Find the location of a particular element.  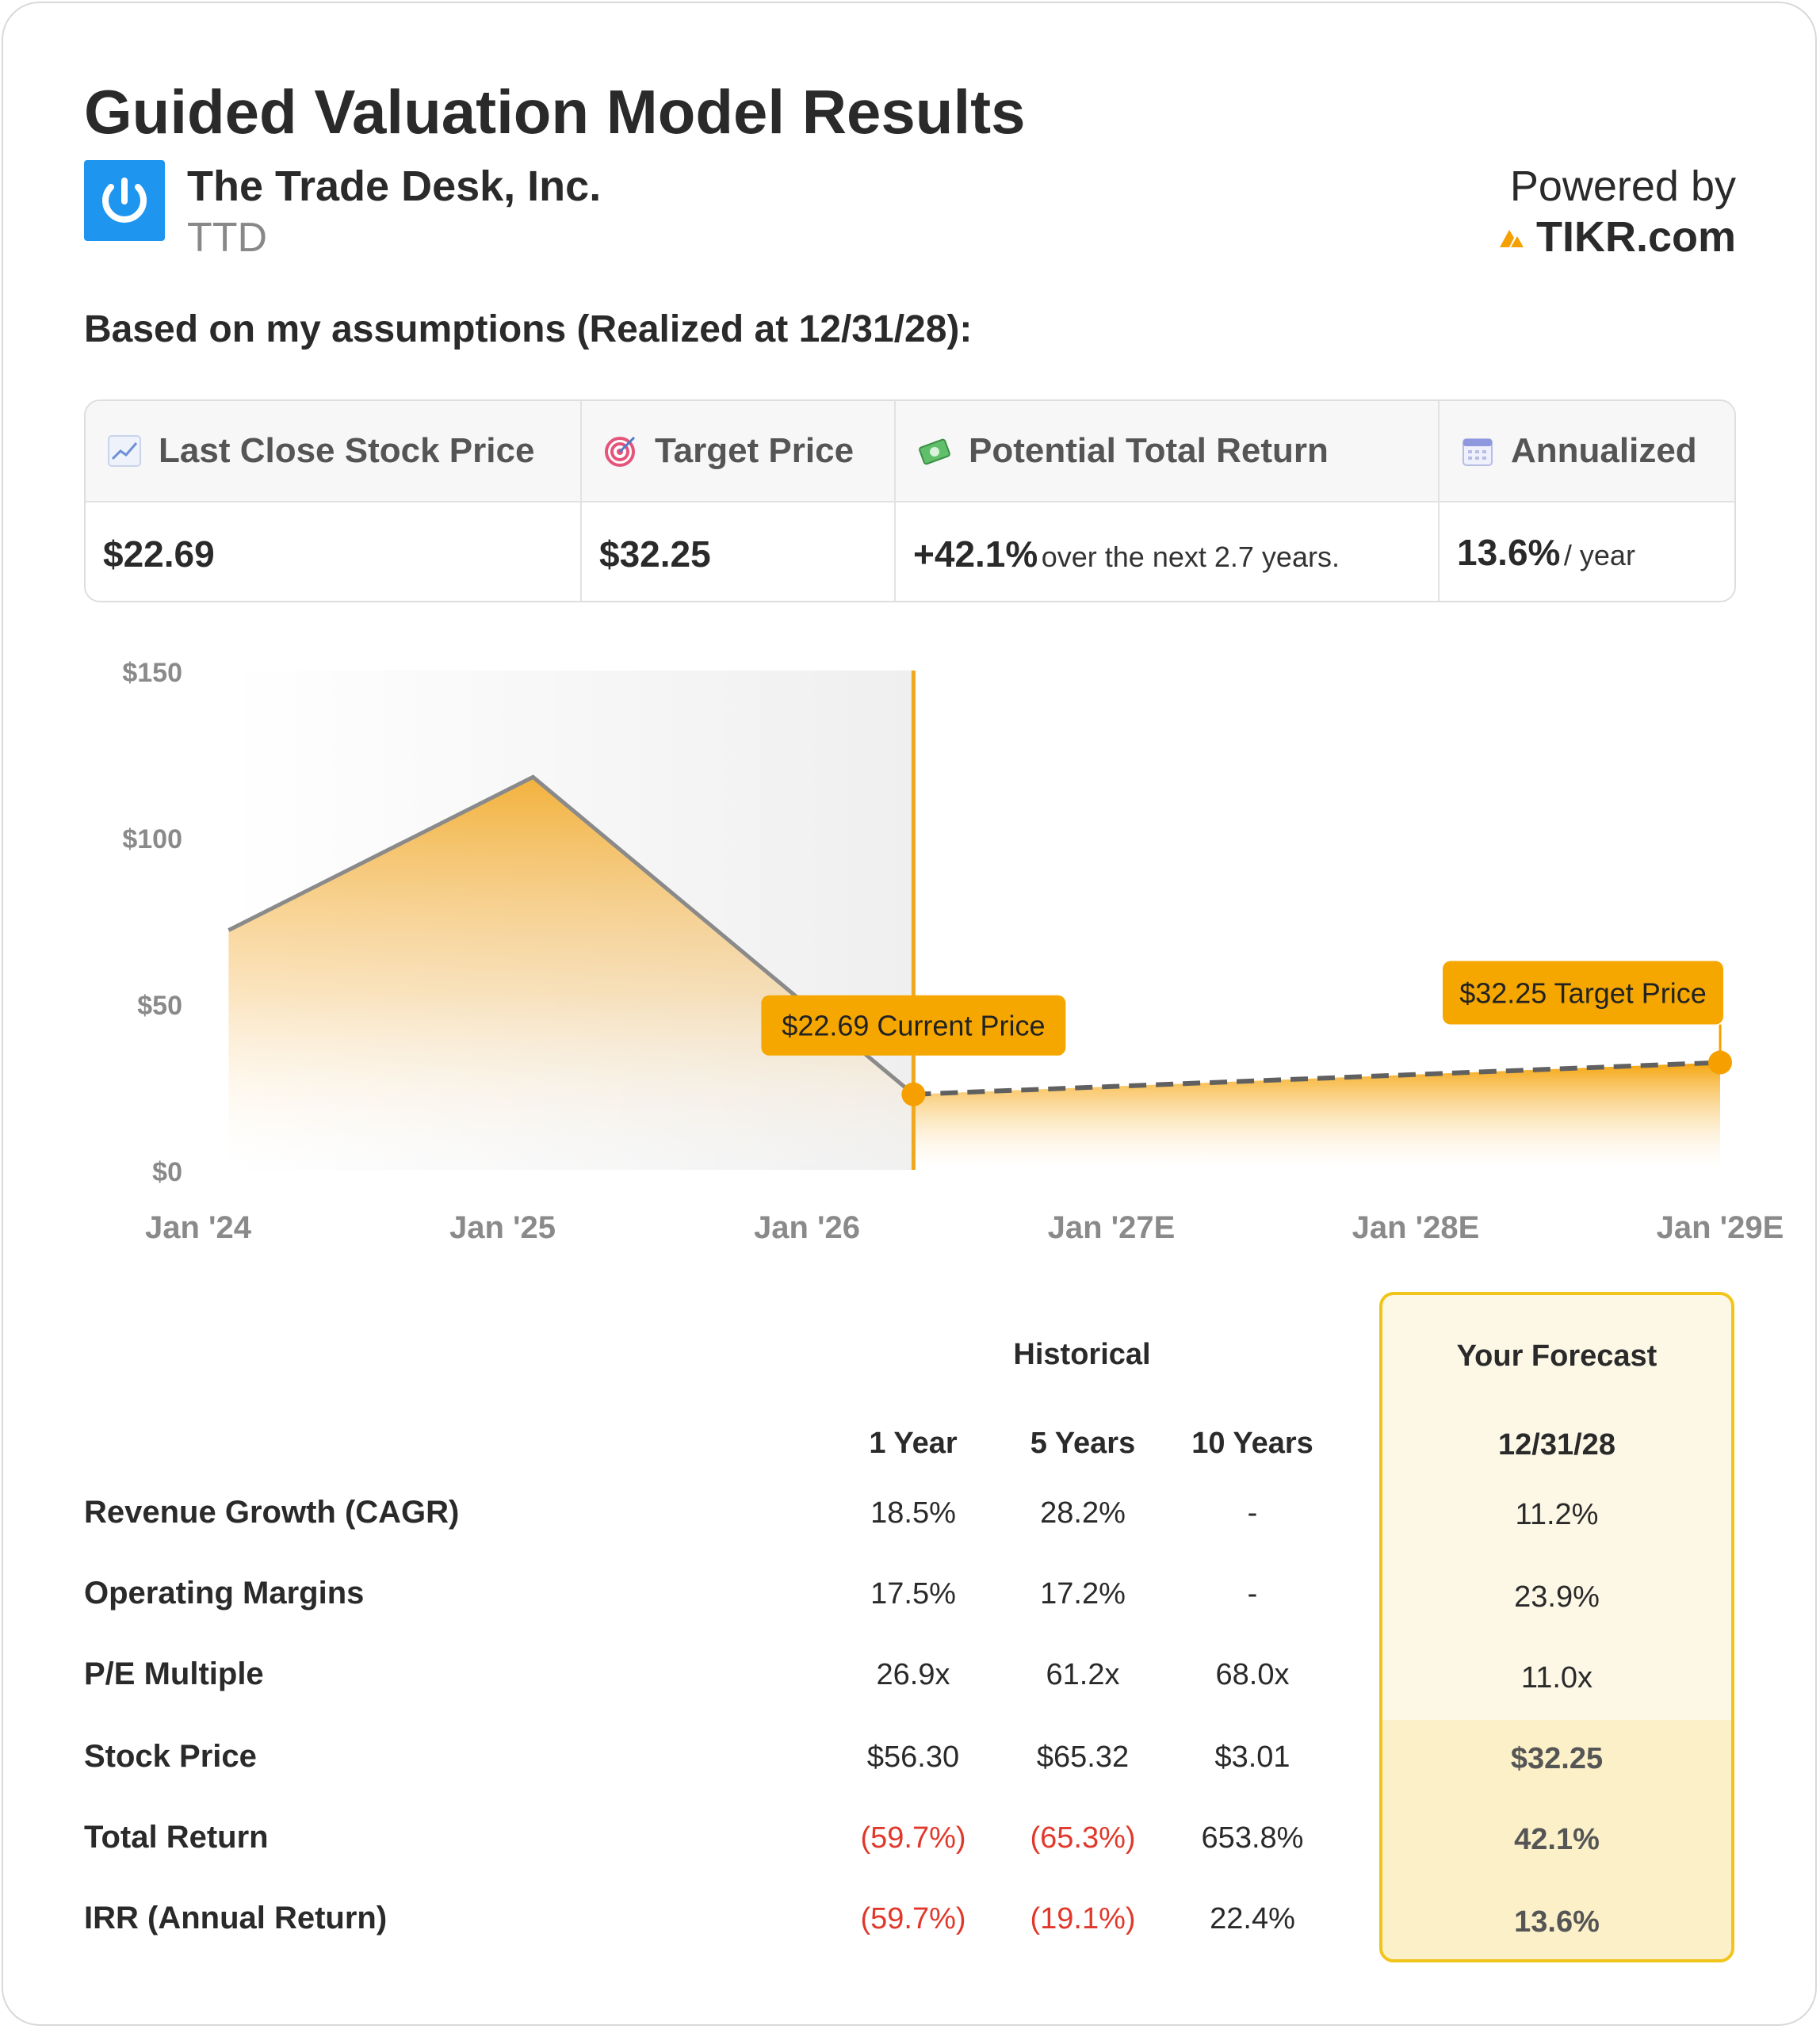

total-return-value: +42.1% is located at coordinates (975, 554).